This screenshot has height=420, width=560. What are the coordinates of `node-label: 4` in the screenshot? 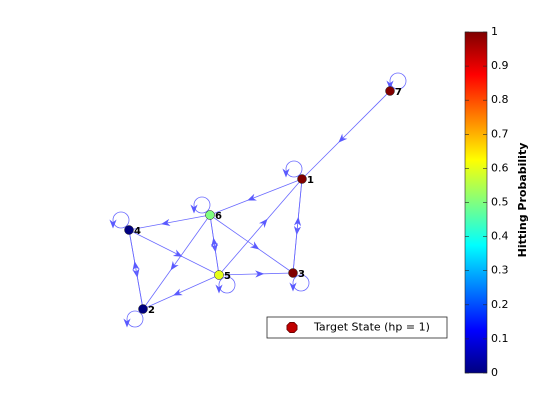 It's located at (137, 231).